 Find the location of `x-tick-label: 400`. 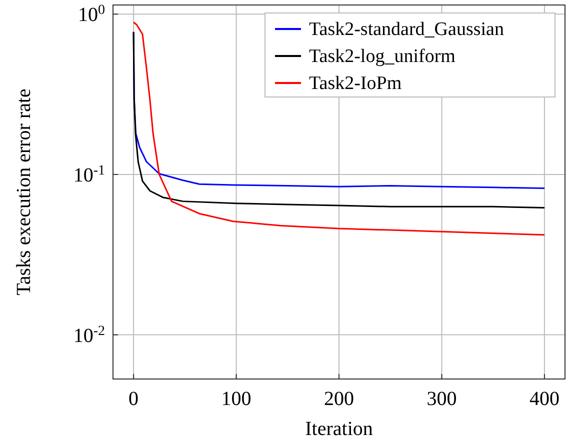

x-tick-label: 400 is located at coordinates (544, 399).